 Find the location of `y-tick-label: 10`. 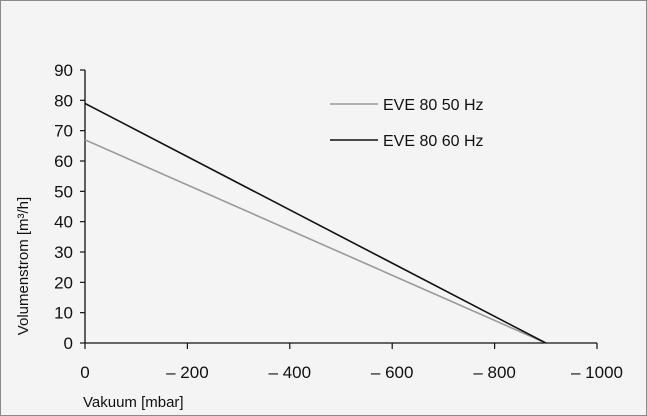

y-tick-label: 10 is located at coordinates (63, 313).